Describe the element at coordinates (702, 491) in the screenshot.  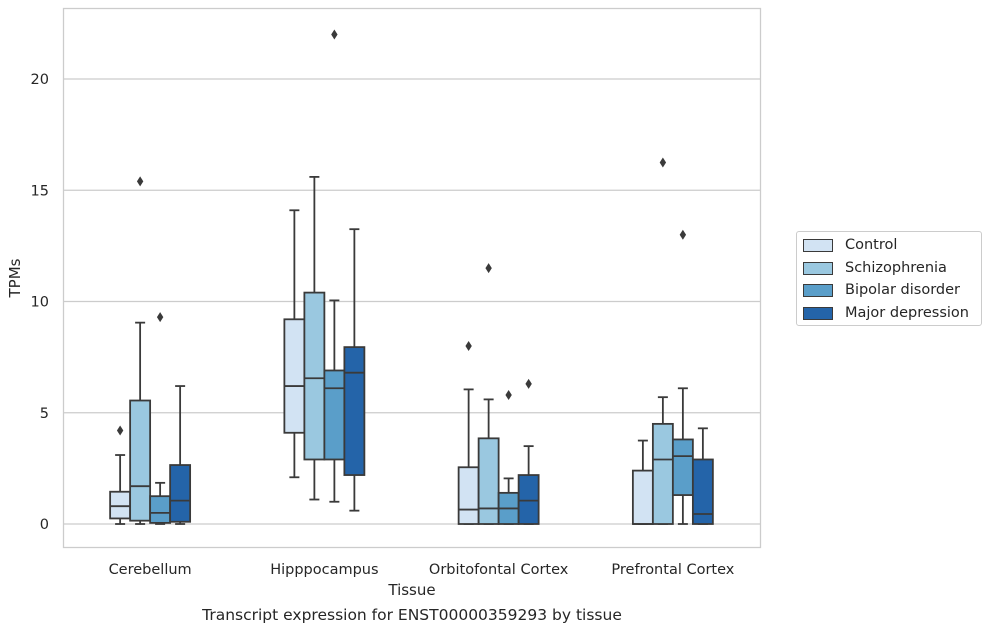
I see `box-prefrontal-cortex-major-depression-iqr` at that location.